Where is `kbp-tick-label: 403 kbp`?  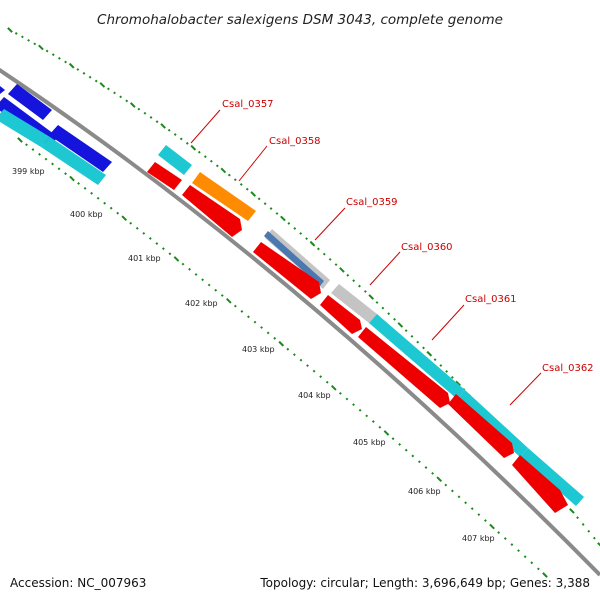
kbp-tick-label: 403 kbp is located at coordinates (258, 349).